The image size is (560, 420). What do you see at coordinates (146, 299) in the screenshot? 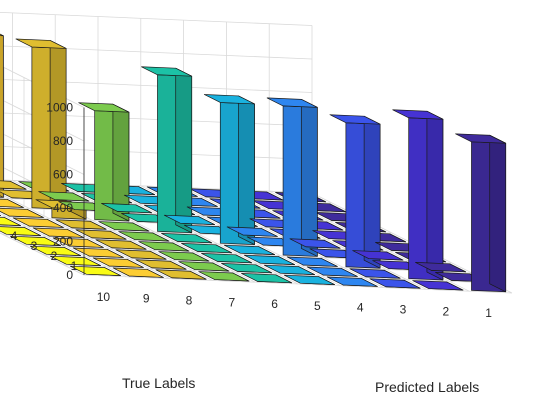
I see `x-tick-label: 9` at bounding box center [146, 299].